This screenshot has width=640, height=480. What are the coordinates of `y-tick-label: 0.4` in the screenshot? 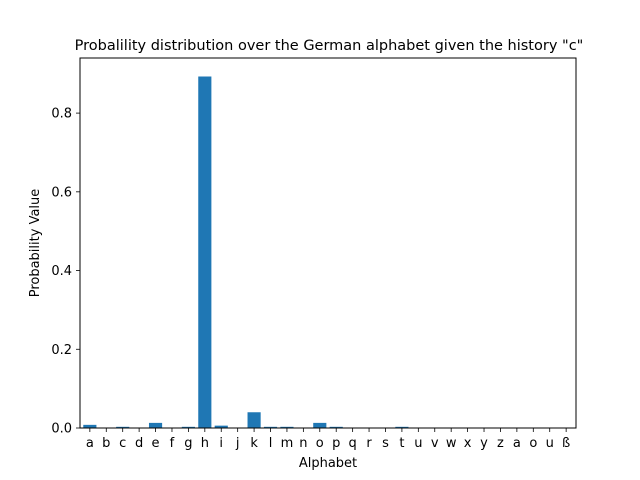 It's located at (61, 271).